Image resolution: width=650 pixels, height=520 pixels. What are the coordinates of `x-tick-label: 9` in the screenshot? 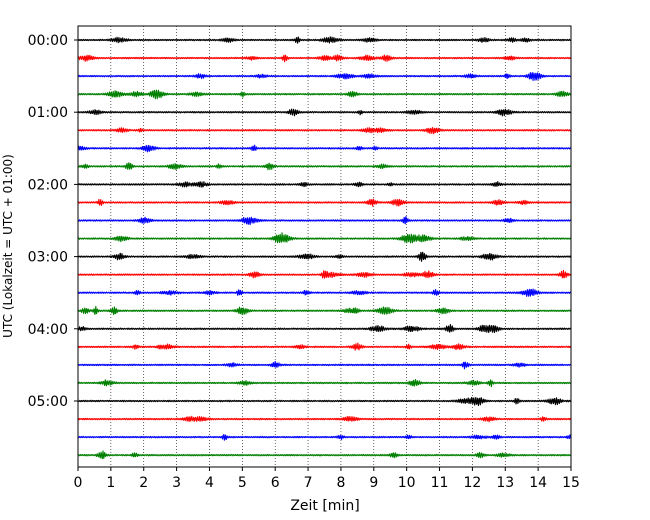 It's located at (373, 483).